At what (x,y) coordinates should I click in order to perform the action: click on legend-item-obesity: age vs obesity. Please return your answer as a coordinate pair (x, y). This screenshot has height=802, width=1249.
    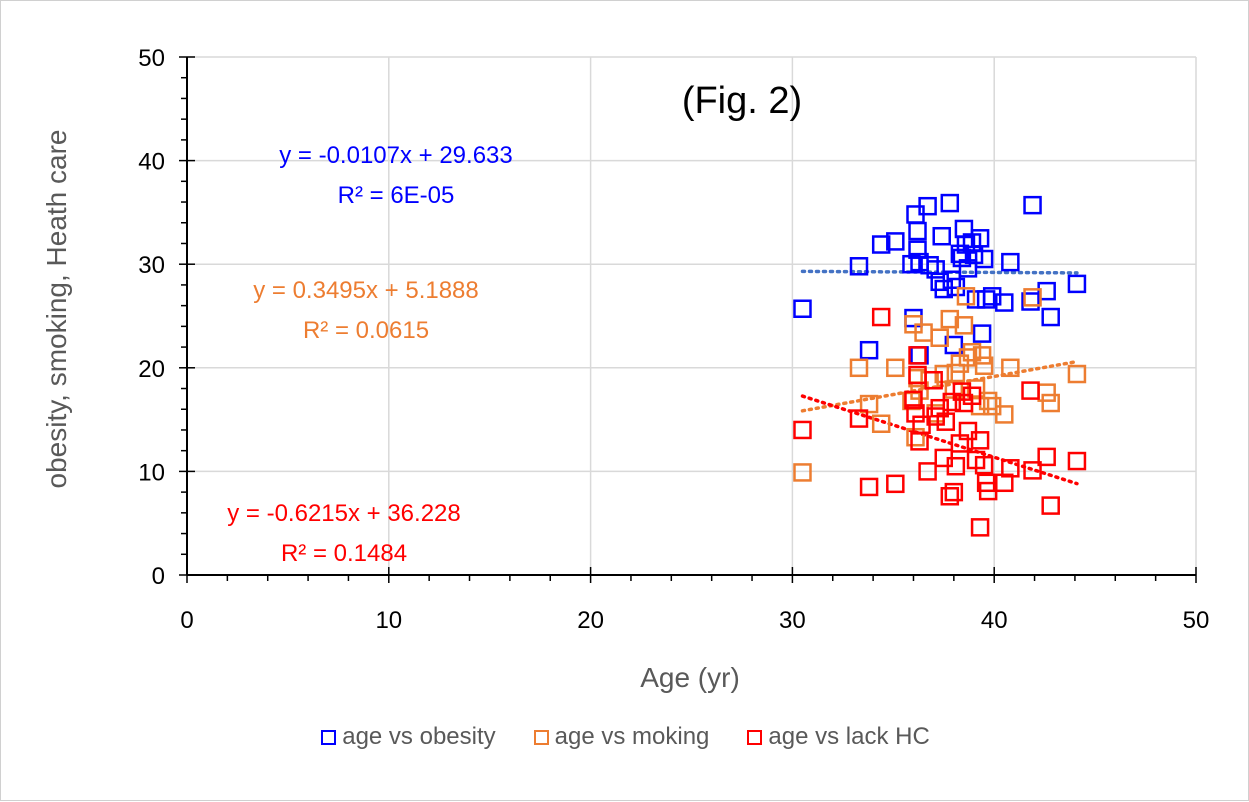
    Looking at the image, I should click on (408, 737).